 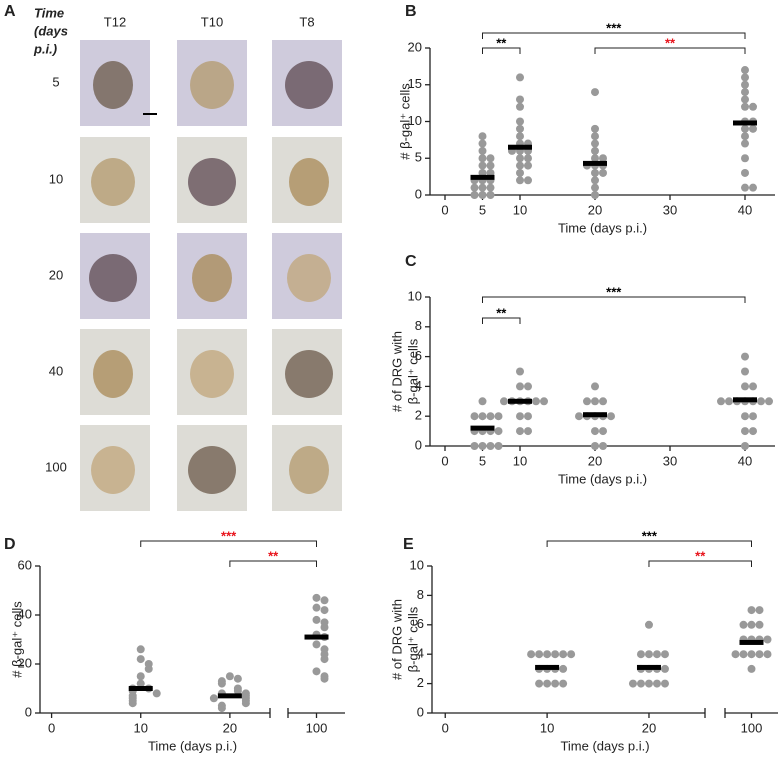 I want to click on x-tick-label: 40, so click(x=745, y=209).